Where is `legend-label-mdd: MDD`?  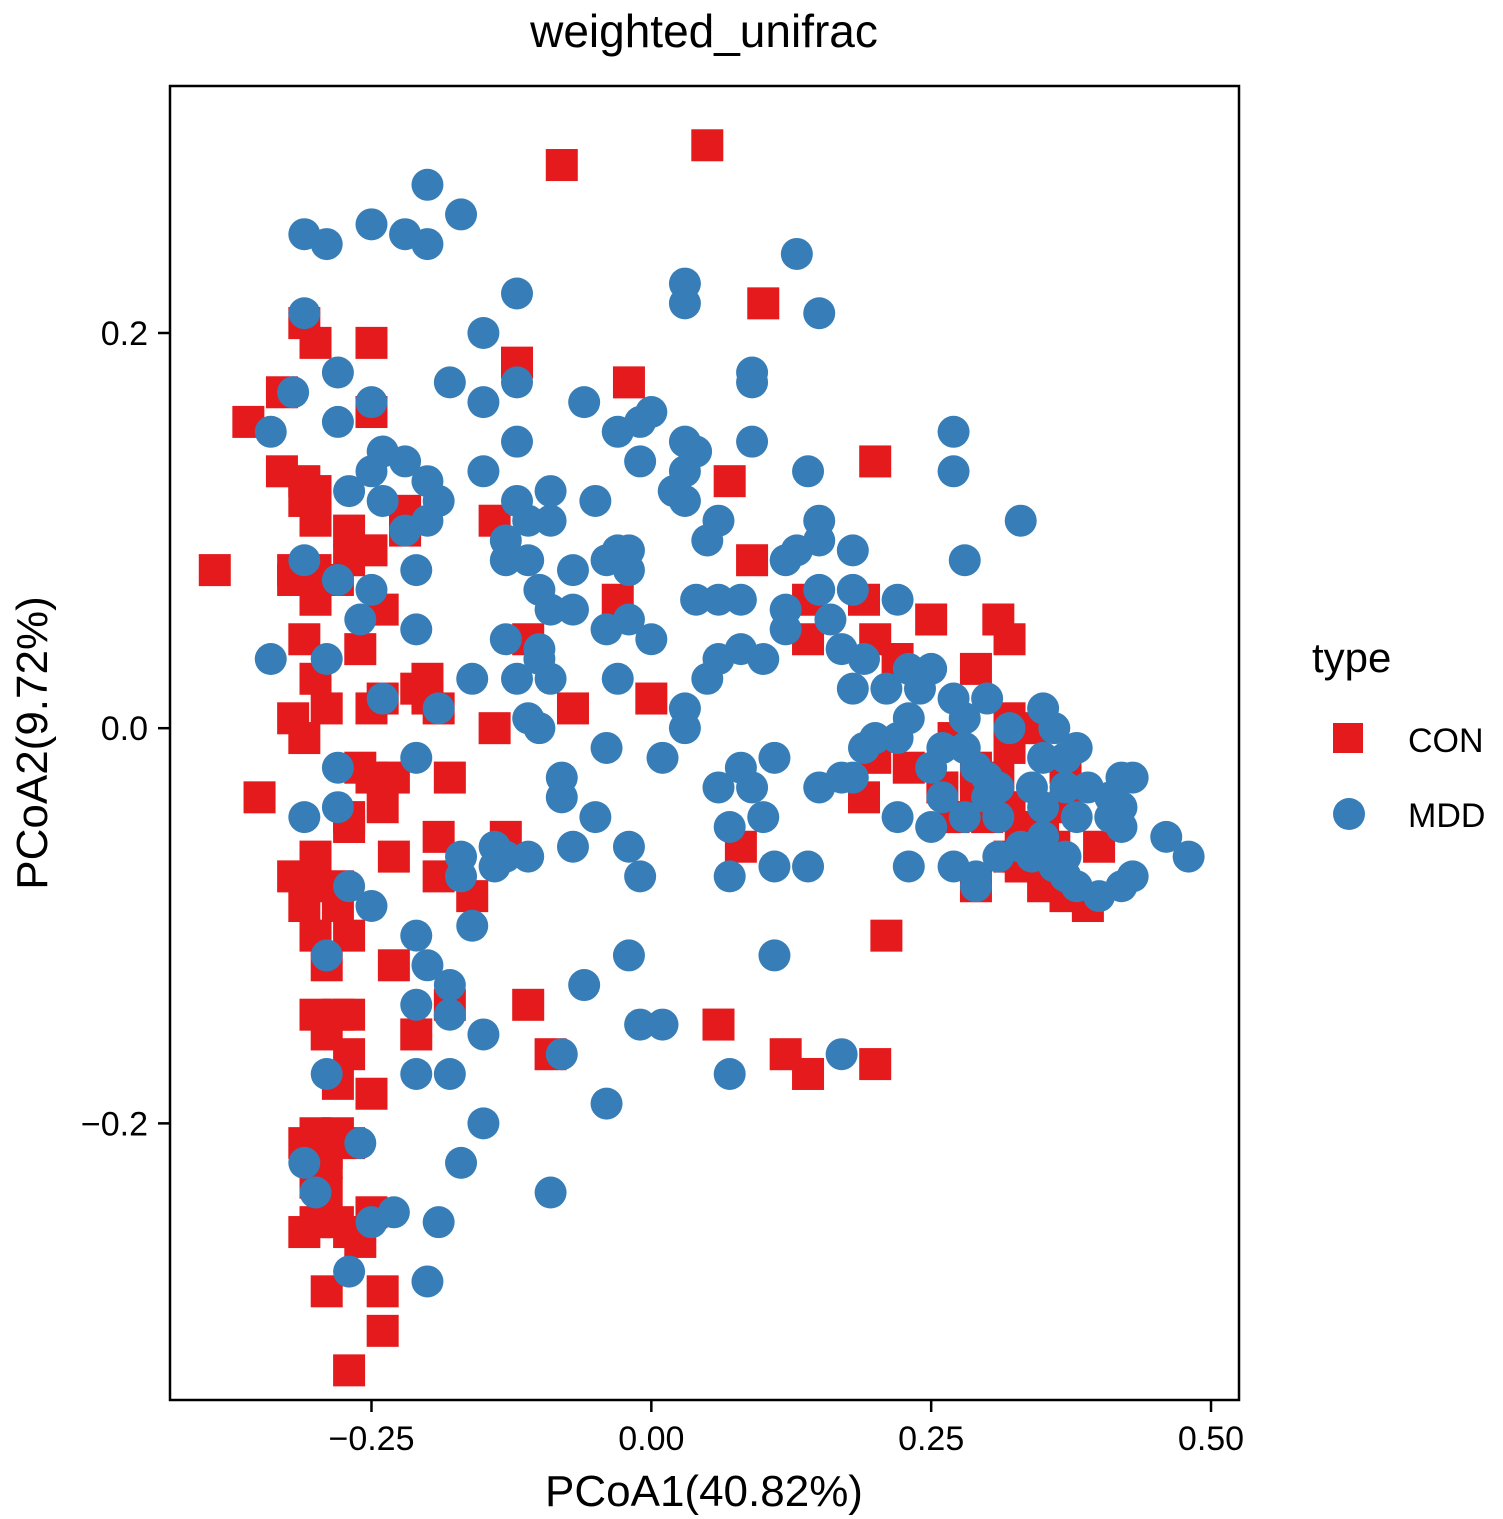 legend-label-mdd: MDD is located at coordinates (1446, 816).